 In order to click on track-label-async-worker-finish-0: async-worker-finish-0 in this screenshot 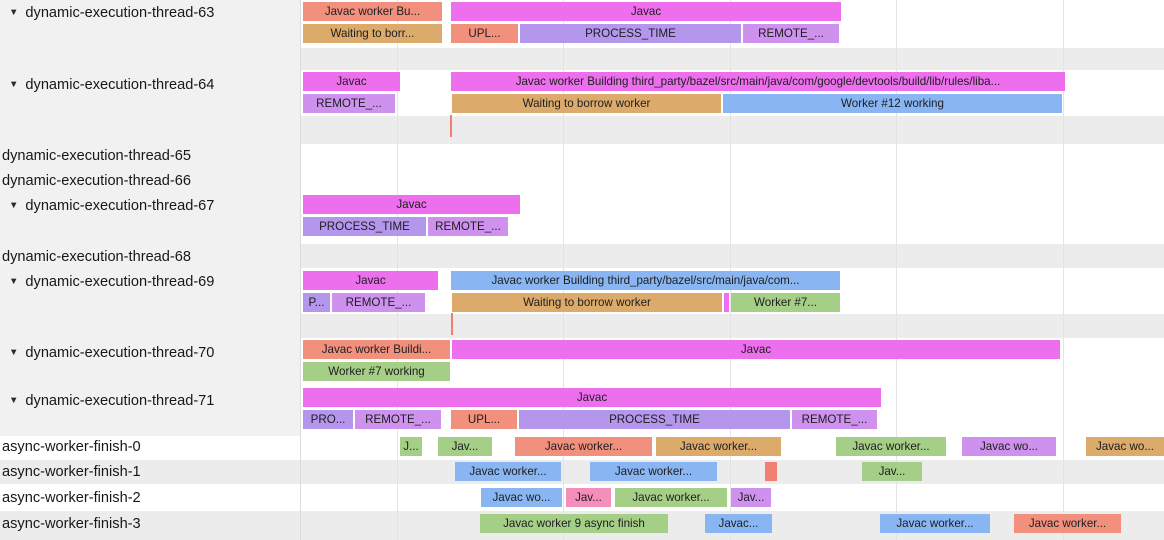, I will do `click(71, 447)`.